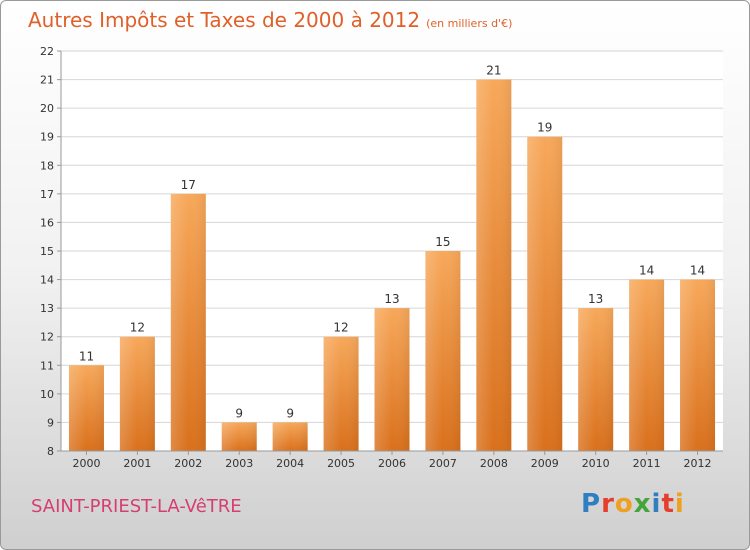 The width and height of the screenshot is (750, 550). What do you see at coordinates (624, 504) in the screenshot?
I see `logo-letter: o` at bounding box center [624, 504].